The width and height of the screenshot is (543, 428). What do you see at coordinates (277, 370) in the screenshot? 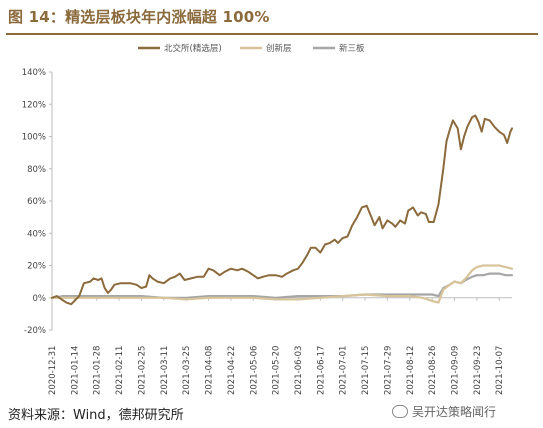
I see `x-tick-label: 2021-05-20` at bounding box center [277, 370].